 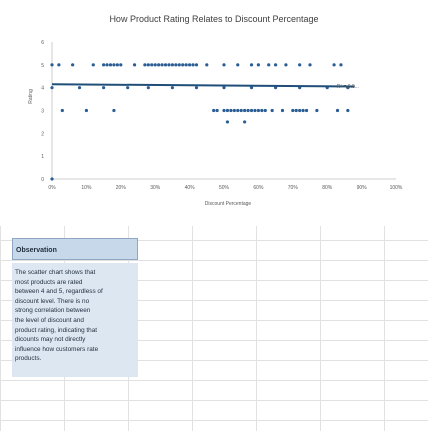 I want to click on y-tick-label: 0, so click(x=42, y=180).